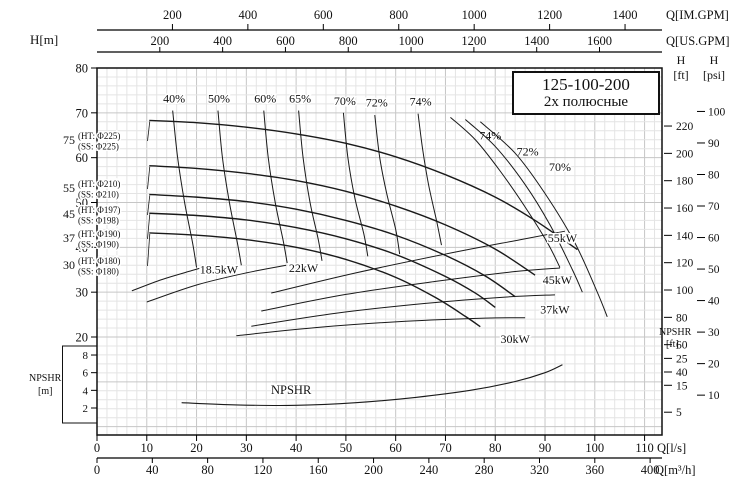 This screenshot has width=749, height=489. What do you see at coordinates (98, 221) in the screenshot?
I see `head-curve-impeller-ss-label: (SS: Φ198)` at bounding box center [98, 221].